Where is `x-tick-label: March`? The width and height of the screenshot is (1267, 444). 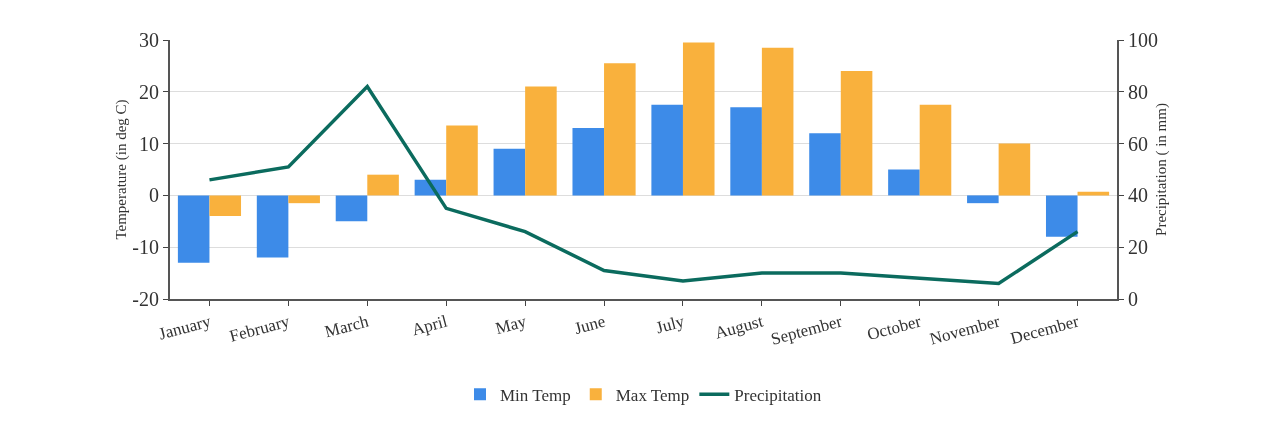 x-tick-label: March is located at coordinates (346, 326).